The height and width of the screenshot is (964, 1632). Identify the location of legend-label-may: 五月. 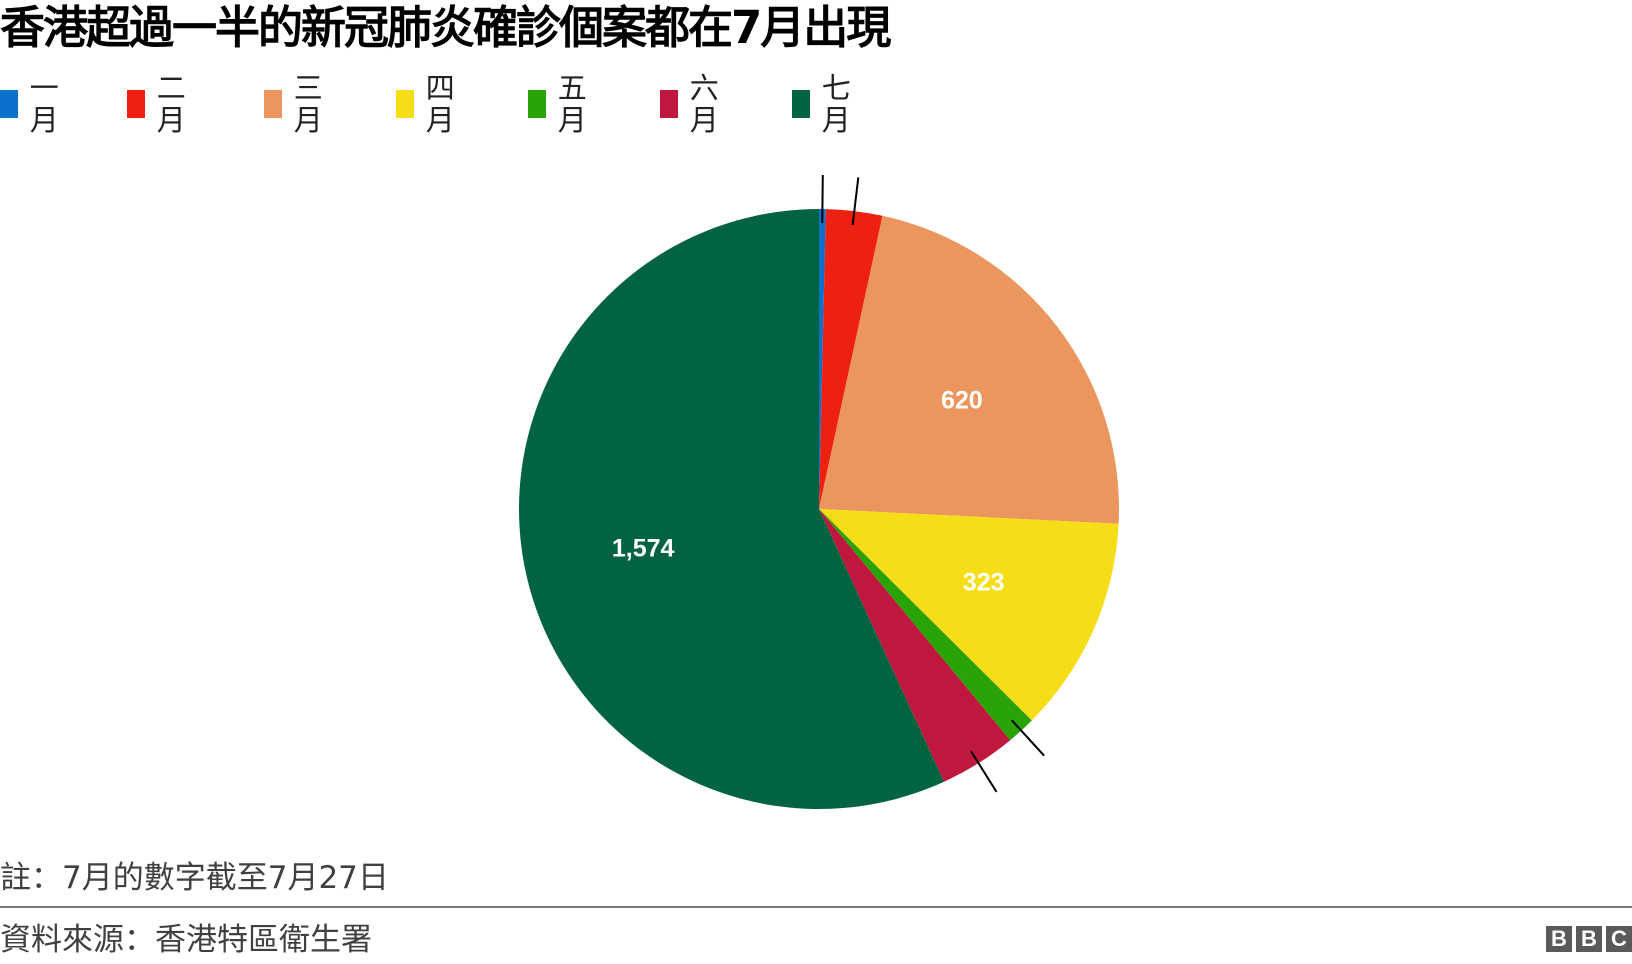
(572, 104).